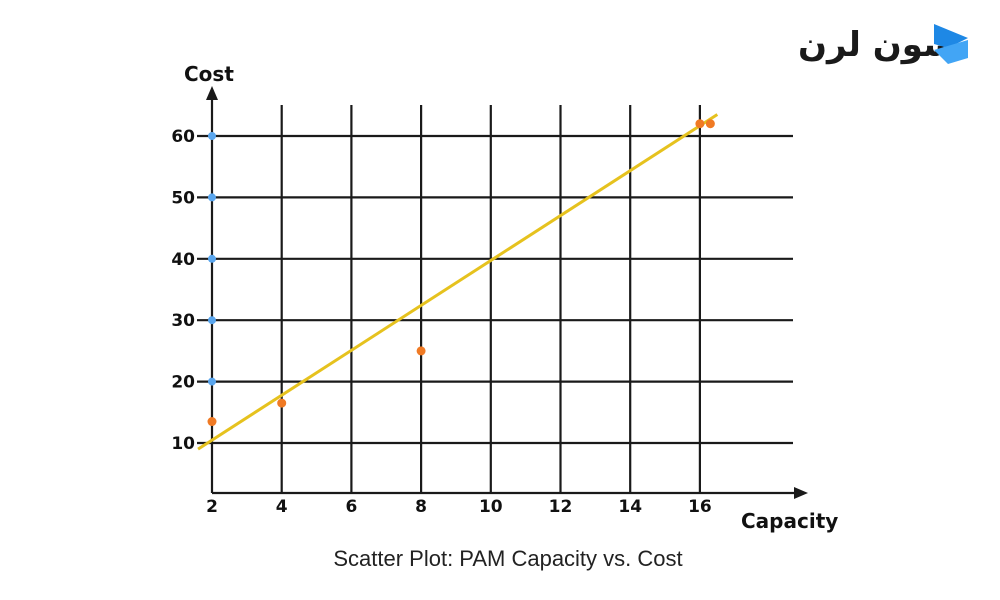 The image size is (1000, 600). What do you see at coordinates (421, 507) in the screenshot?
I see `x-tick-label: 8` at bounding box center [421, 507].